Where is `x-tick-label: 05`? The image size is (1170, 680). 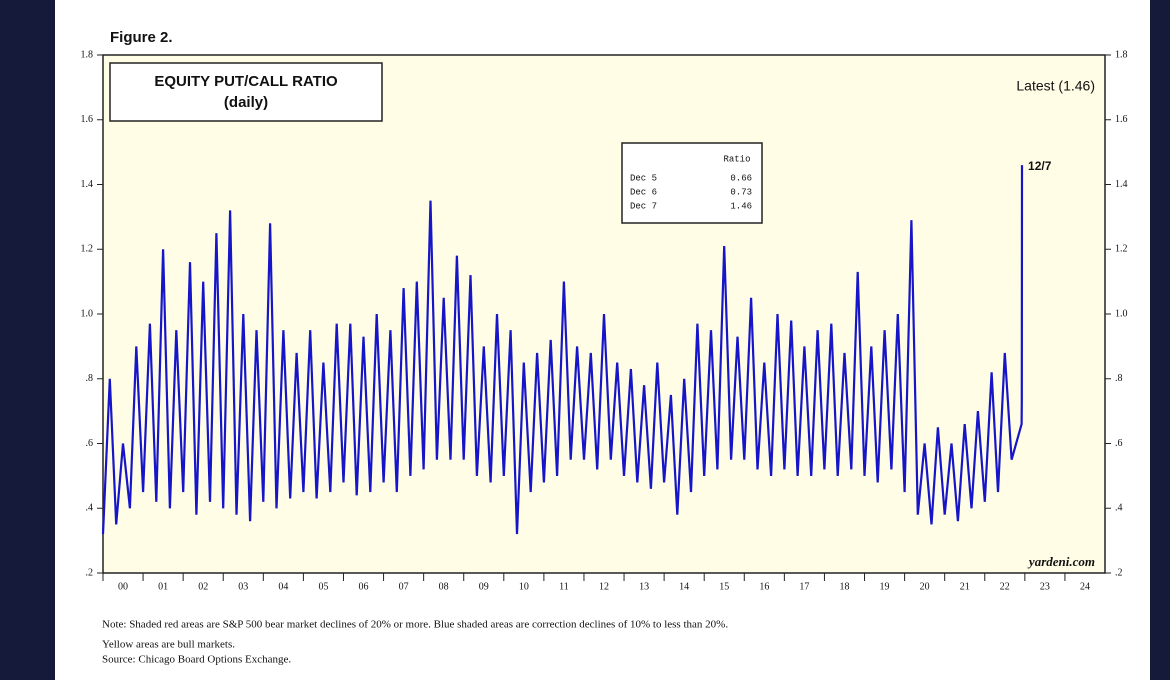
x-tick-label: 05 is located at coordinates (323, 586).